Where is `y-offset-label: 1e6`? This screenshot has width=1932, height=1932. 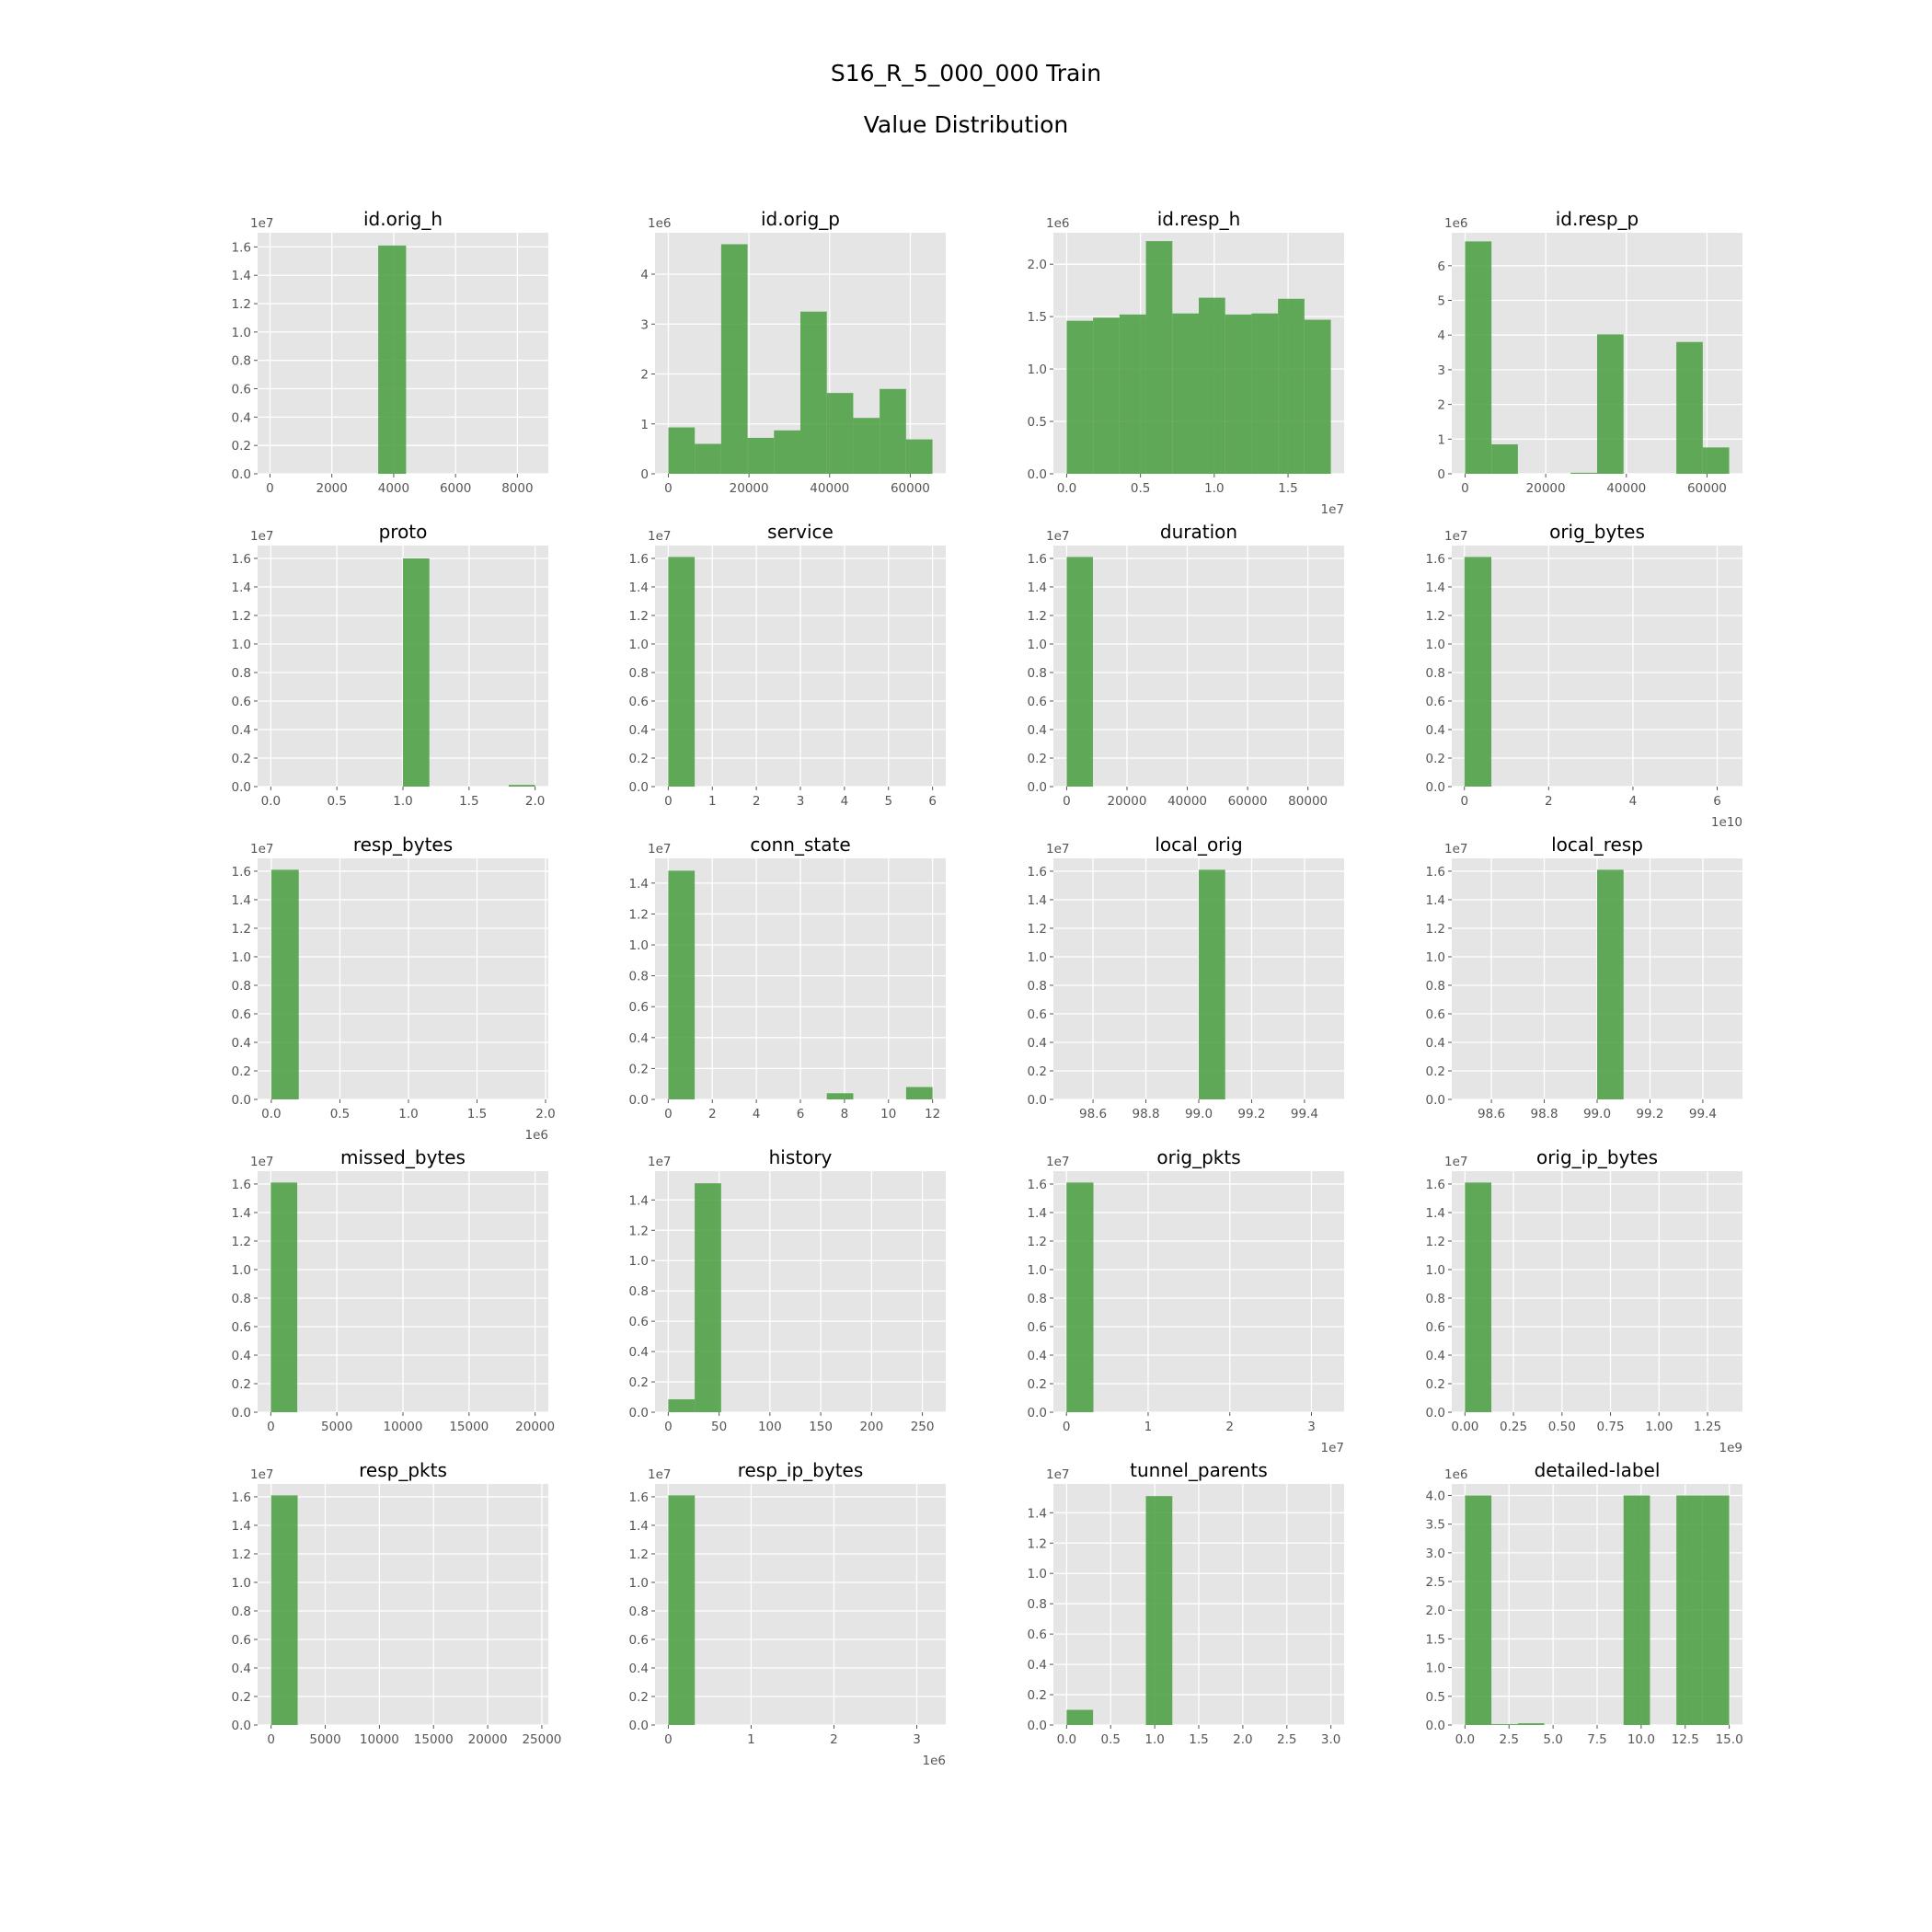
y-offset-label: 1e6 is located at coordinates (1455, 1474).